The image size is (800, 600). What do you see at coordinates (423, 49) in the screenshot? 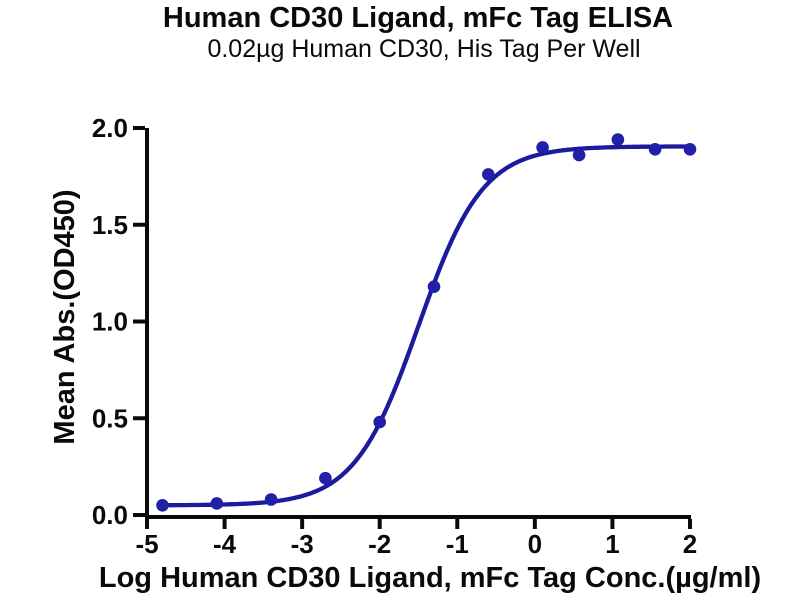
I see `chart-subtitle: 0.02µg Human CD30, His Tag Per Well` at bounding box center [423, 49].